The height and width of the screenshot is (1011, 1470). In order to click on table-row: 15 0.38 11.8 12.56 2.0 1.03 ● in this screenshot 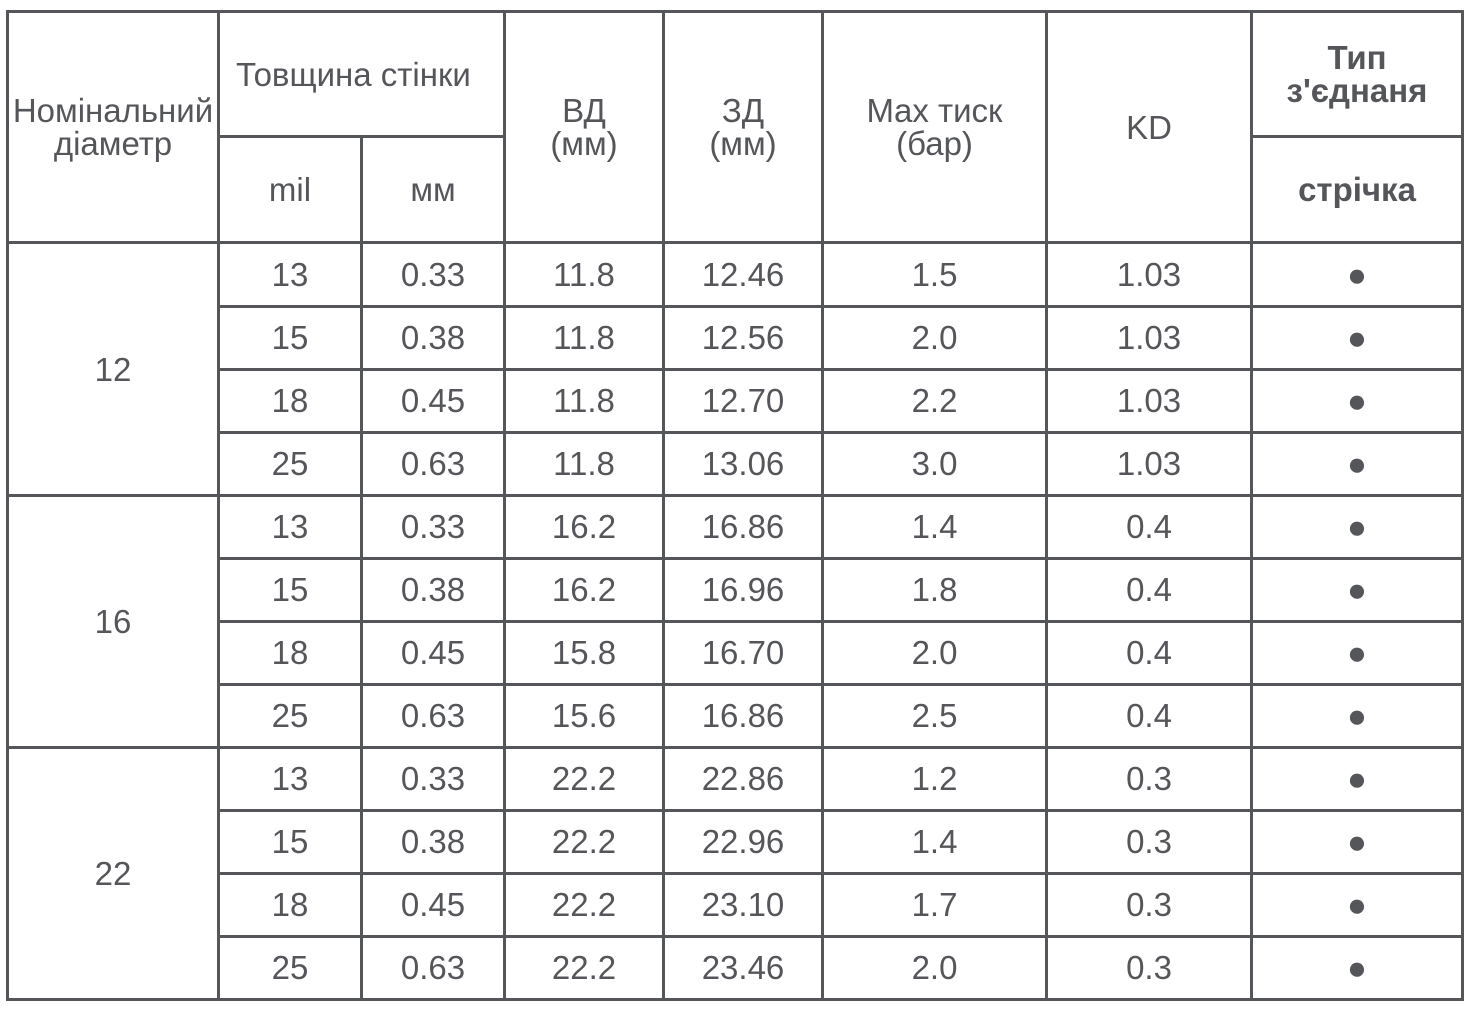, I will do `click(736, 337)`.